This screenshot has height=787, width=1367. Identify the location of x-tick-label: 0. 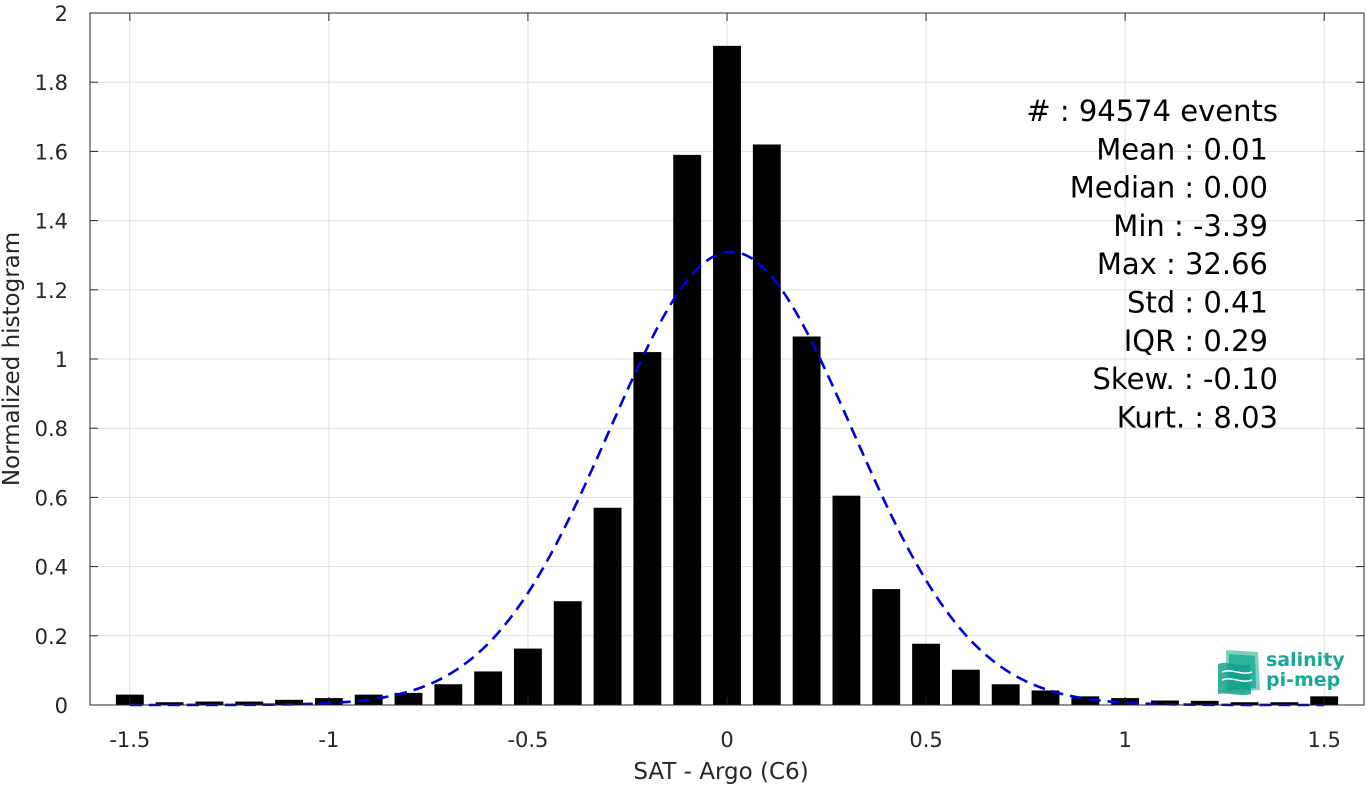
(726, 740).